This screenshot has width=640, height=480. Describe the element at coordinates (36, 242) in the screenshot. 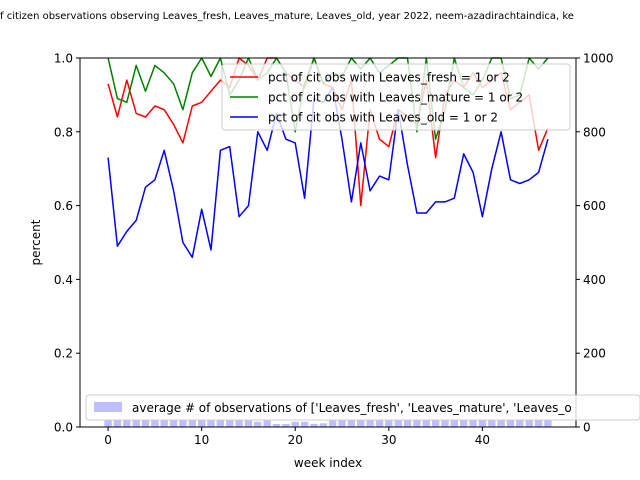

I see `y-axis-label: percent` at that location.